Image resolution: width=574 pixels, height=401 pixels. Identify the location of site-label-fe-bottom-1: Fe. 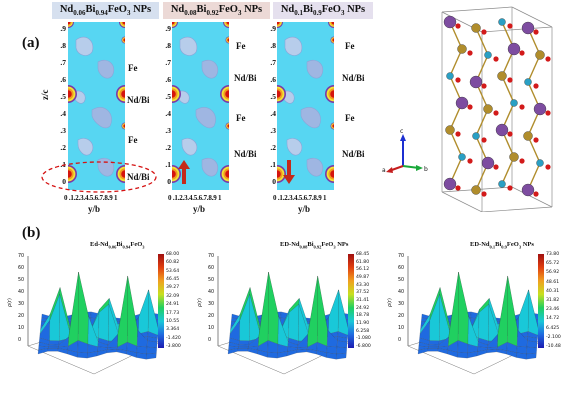
(133, 140).